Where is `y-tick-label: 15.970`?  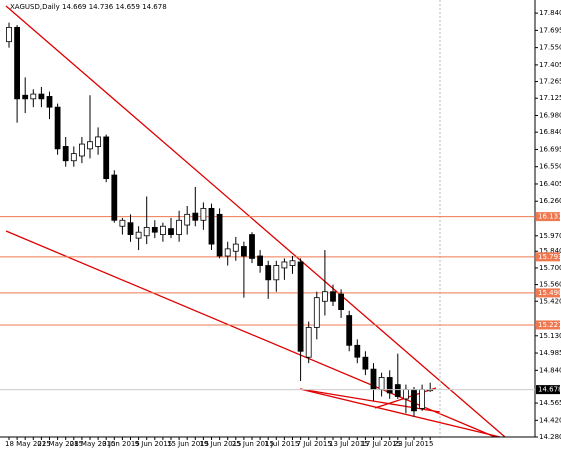
y-tick-label: 15.970 is located at coordinates (550, 236).